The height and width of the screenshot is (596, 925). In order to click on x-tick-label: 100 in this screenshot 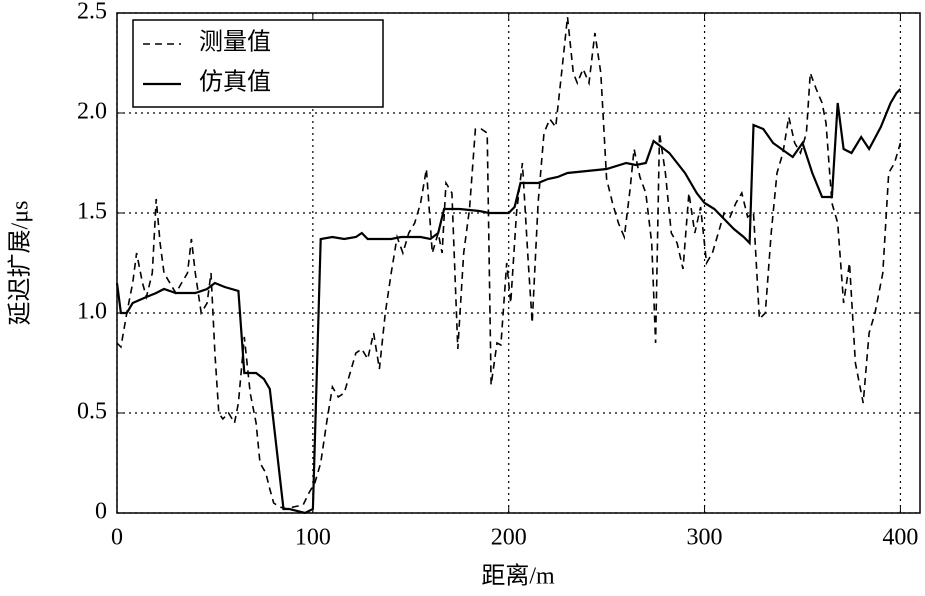, I will do `click(313, 538)`.